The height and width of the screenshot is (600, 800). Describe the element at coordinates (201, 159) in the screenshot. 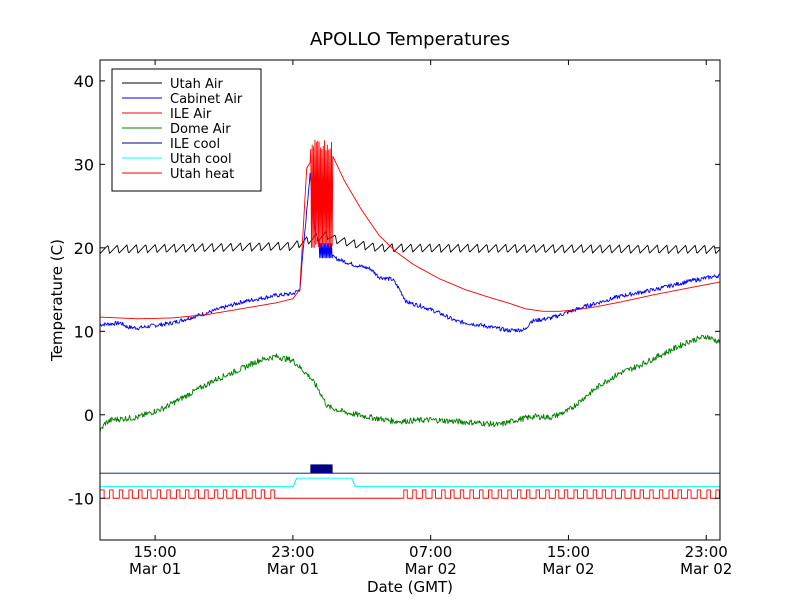

I see `legend-label: Utah cool` at that location.